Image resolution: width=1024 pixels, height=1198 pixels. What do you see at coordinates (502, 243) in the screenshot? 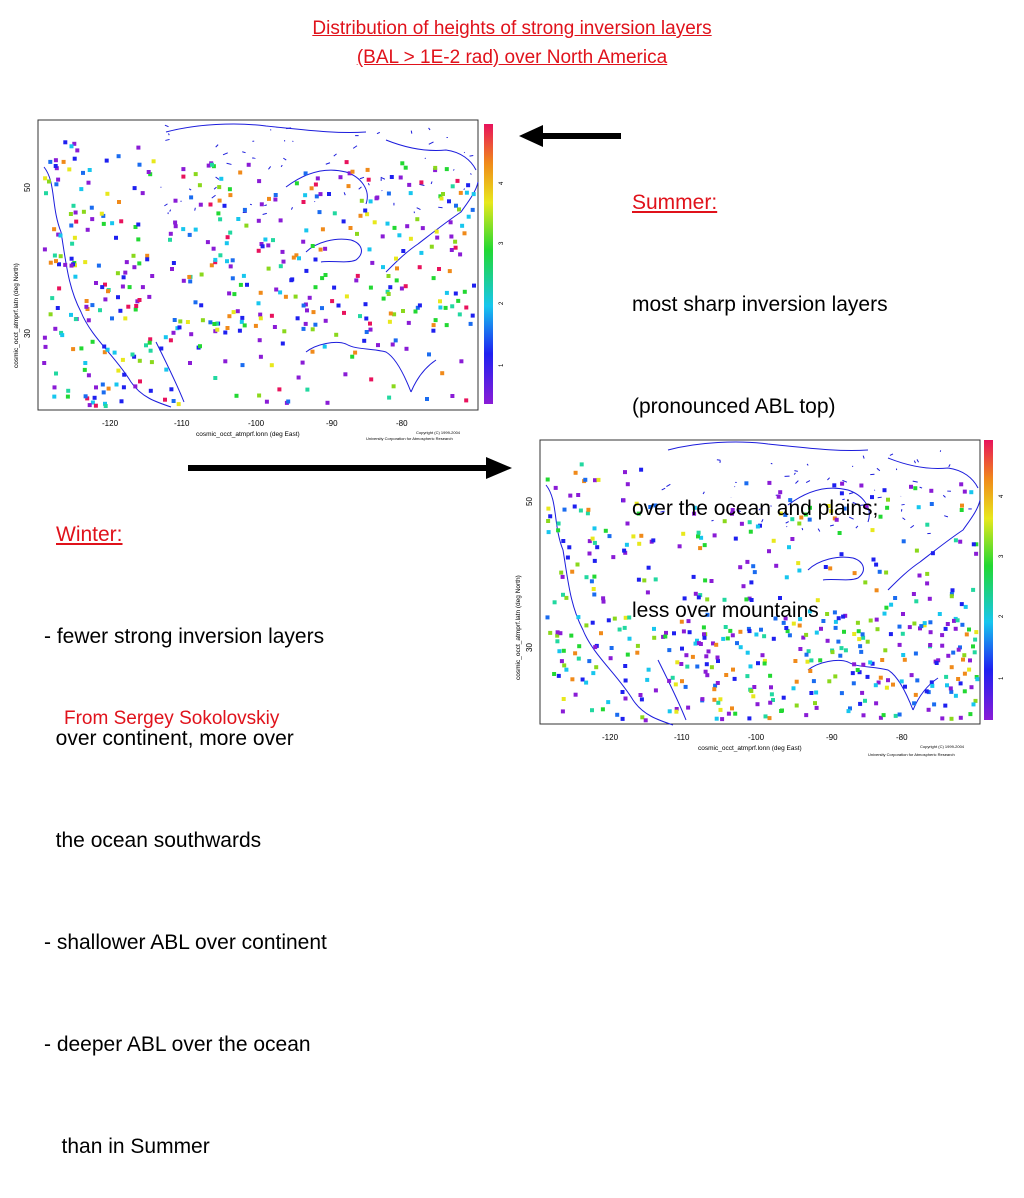
I see `summer-cbar-tick-3: 3` at bounding box center [502, 243].